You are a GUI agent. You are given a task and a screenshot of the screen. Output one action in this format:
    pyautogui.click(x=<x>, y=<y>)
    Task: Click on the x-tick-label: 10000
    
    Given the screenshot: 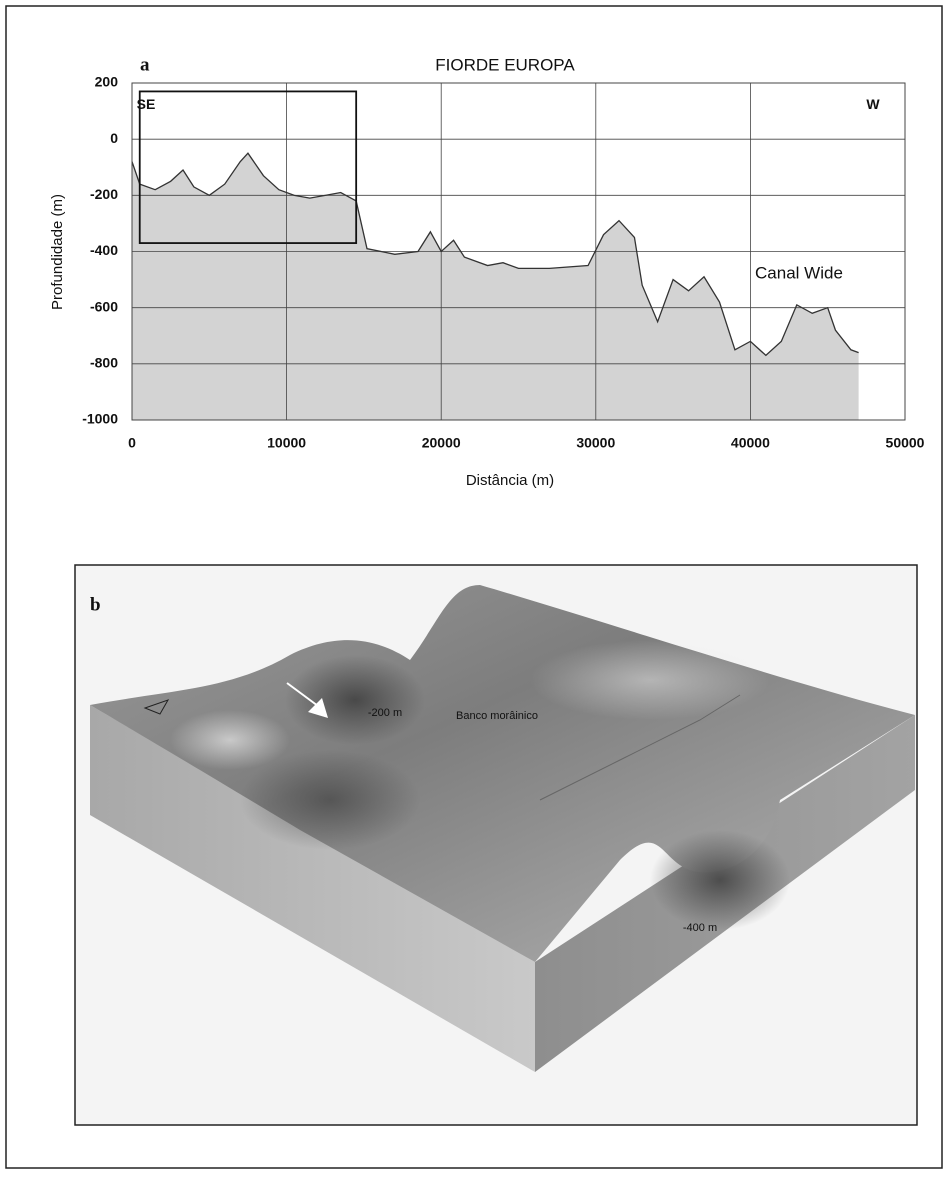 What is the action you would take?
    pyautogui.click(x=286, y=443)
    